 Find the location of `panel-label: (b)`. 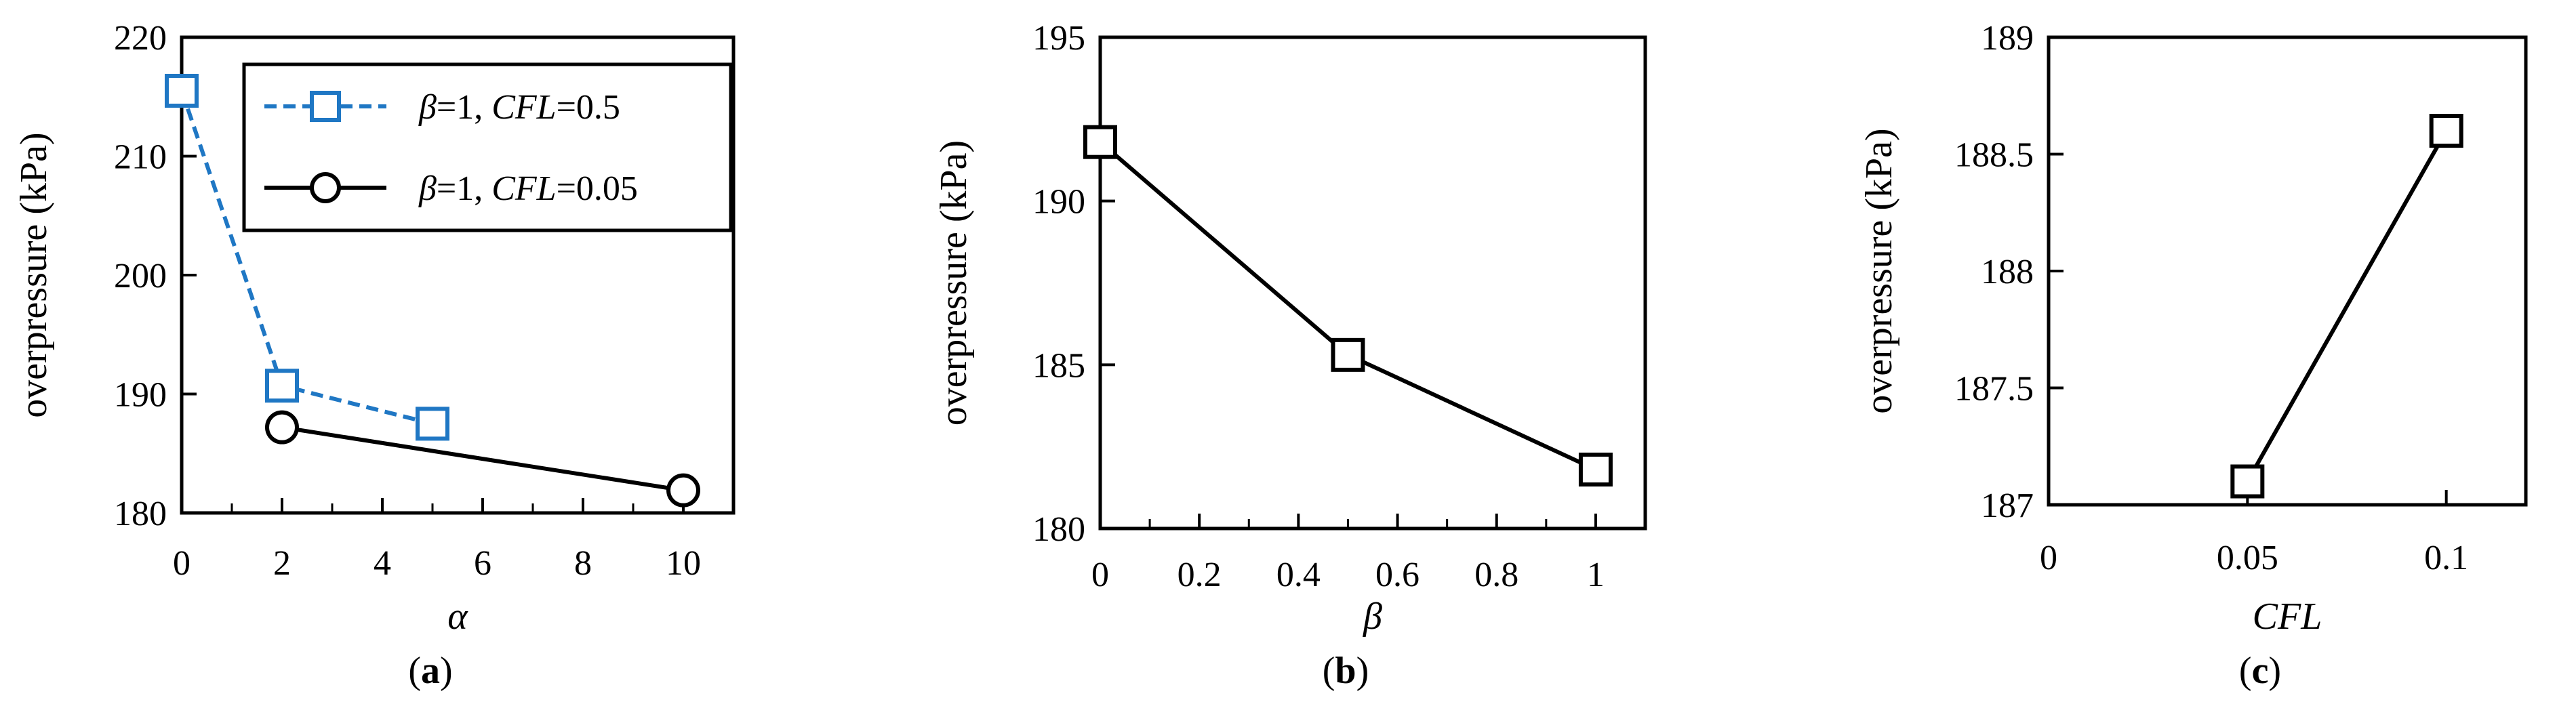

panel-label: (b) is located at coordinates (1346, 671).